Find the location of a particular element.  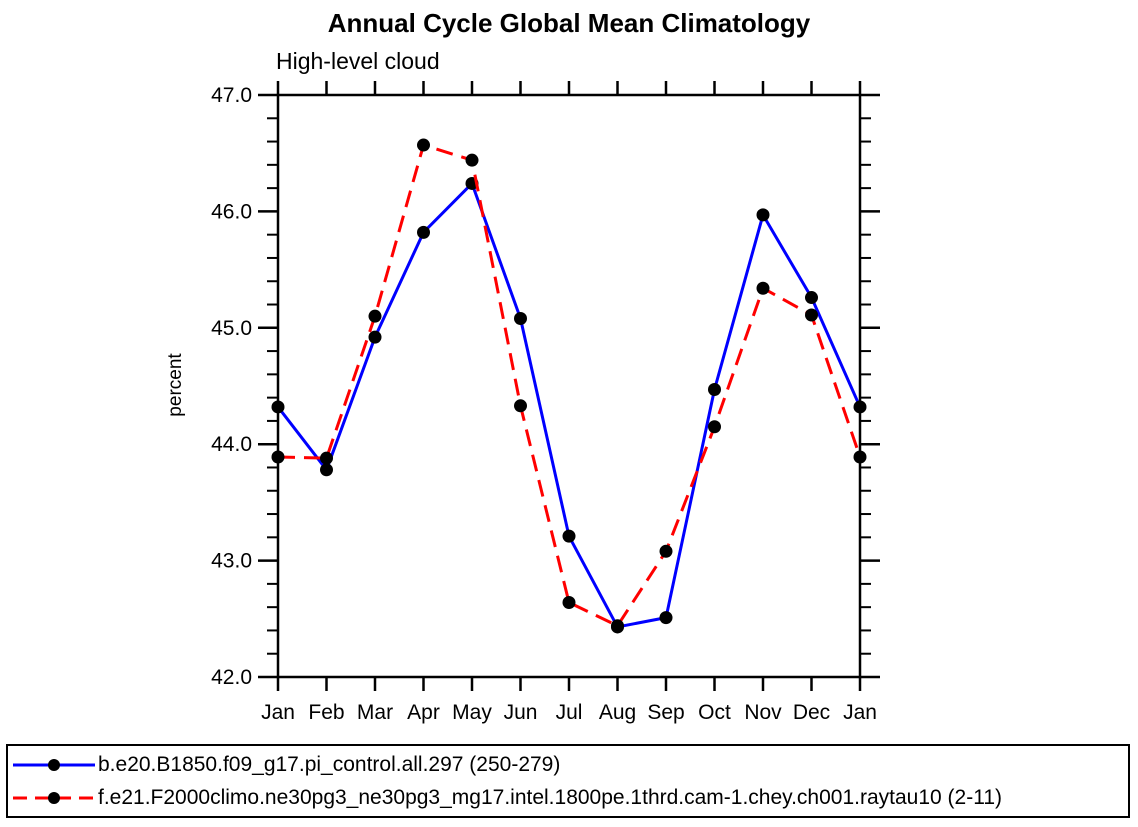

chart-title: Annual Cycle Global Mean Climatology is located at coordinates (569, 23).